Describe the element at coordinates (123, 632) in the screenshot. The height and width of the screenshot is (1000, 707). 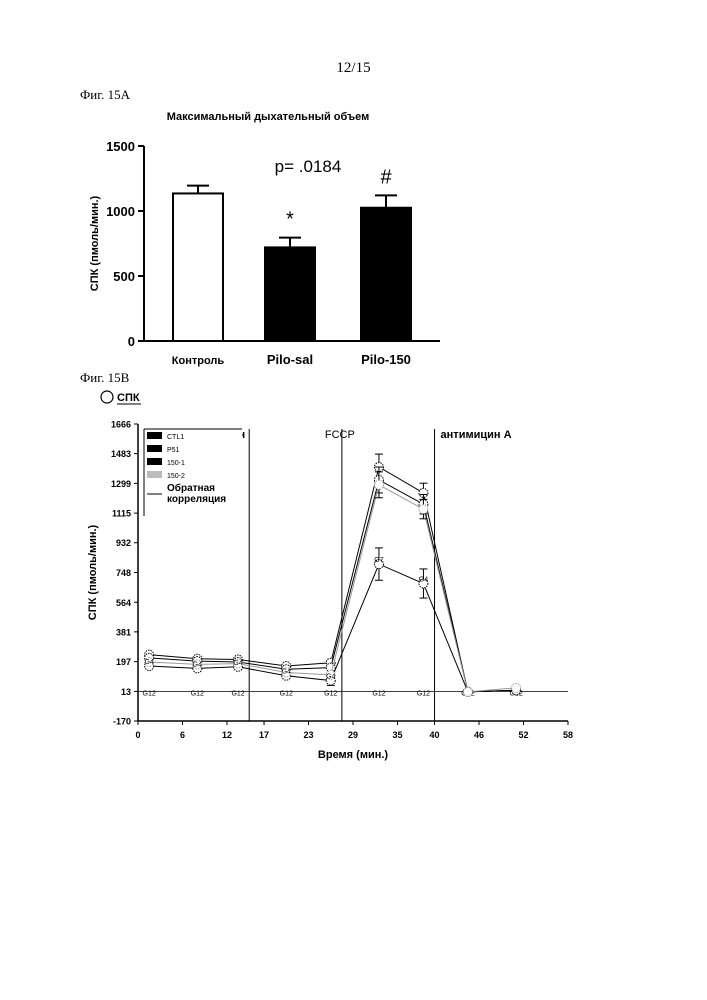
I see `y-tick-label: 381` at that location.